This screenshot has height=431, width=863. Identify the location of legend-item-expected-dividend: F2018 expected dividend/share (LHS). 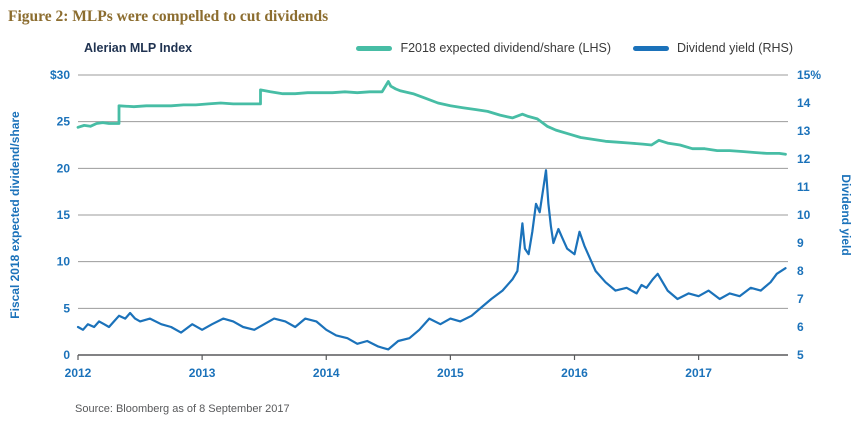
(483, 48).